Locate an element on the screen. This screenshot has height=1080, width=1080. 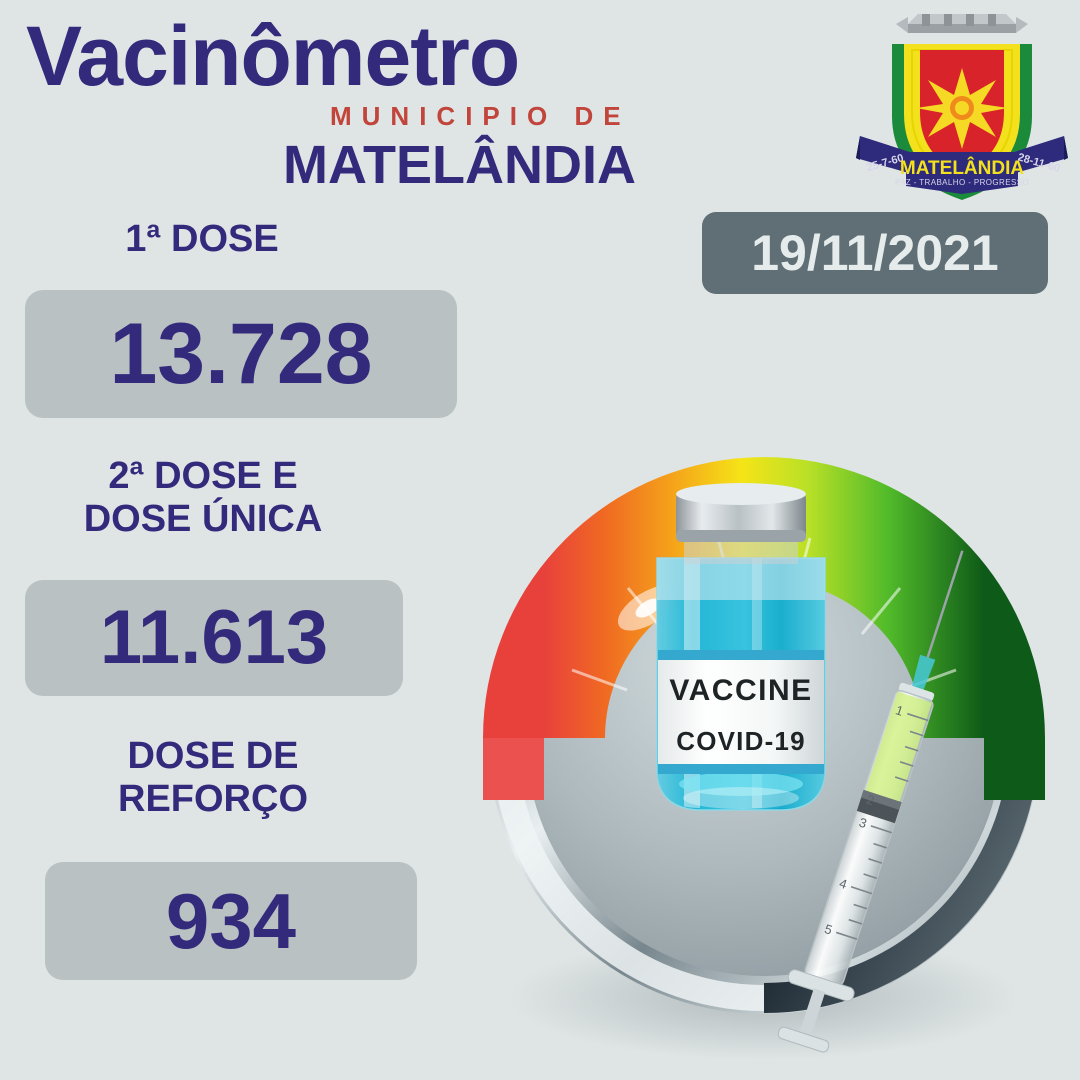
stat-label-first-dose: 1ª DOSE is located at coordinates (202, 239).